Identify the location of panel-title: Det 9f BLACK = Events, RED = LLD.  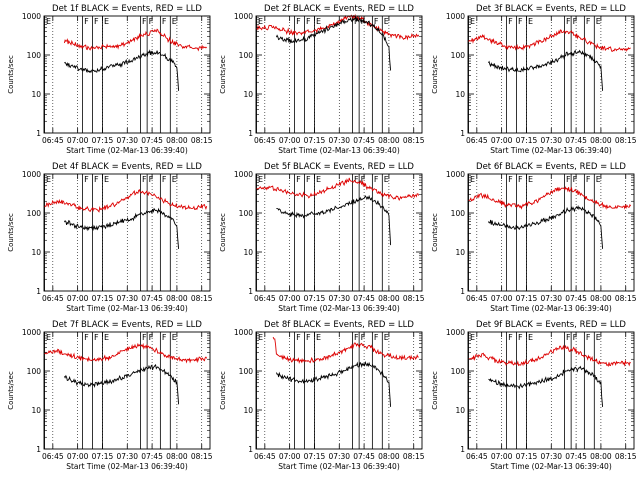
(551, 325).